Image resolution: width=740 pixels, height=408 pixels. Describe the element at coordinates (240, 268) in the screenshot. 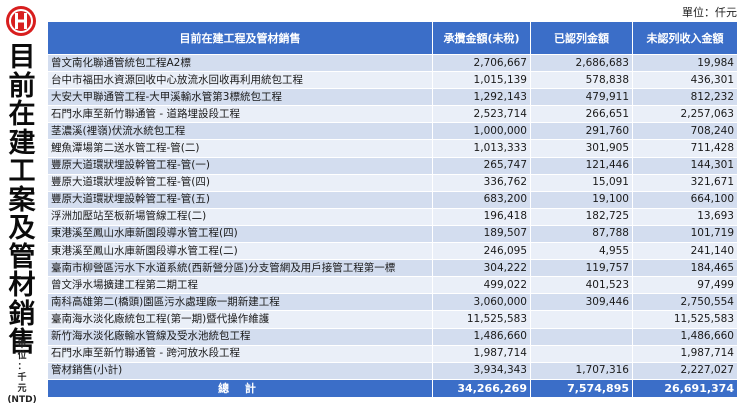

I see `project-name-cell: 臺南市柳營區污水下水道系統(西新營分區)分支管網及用戶接管工程第一標` at that location.